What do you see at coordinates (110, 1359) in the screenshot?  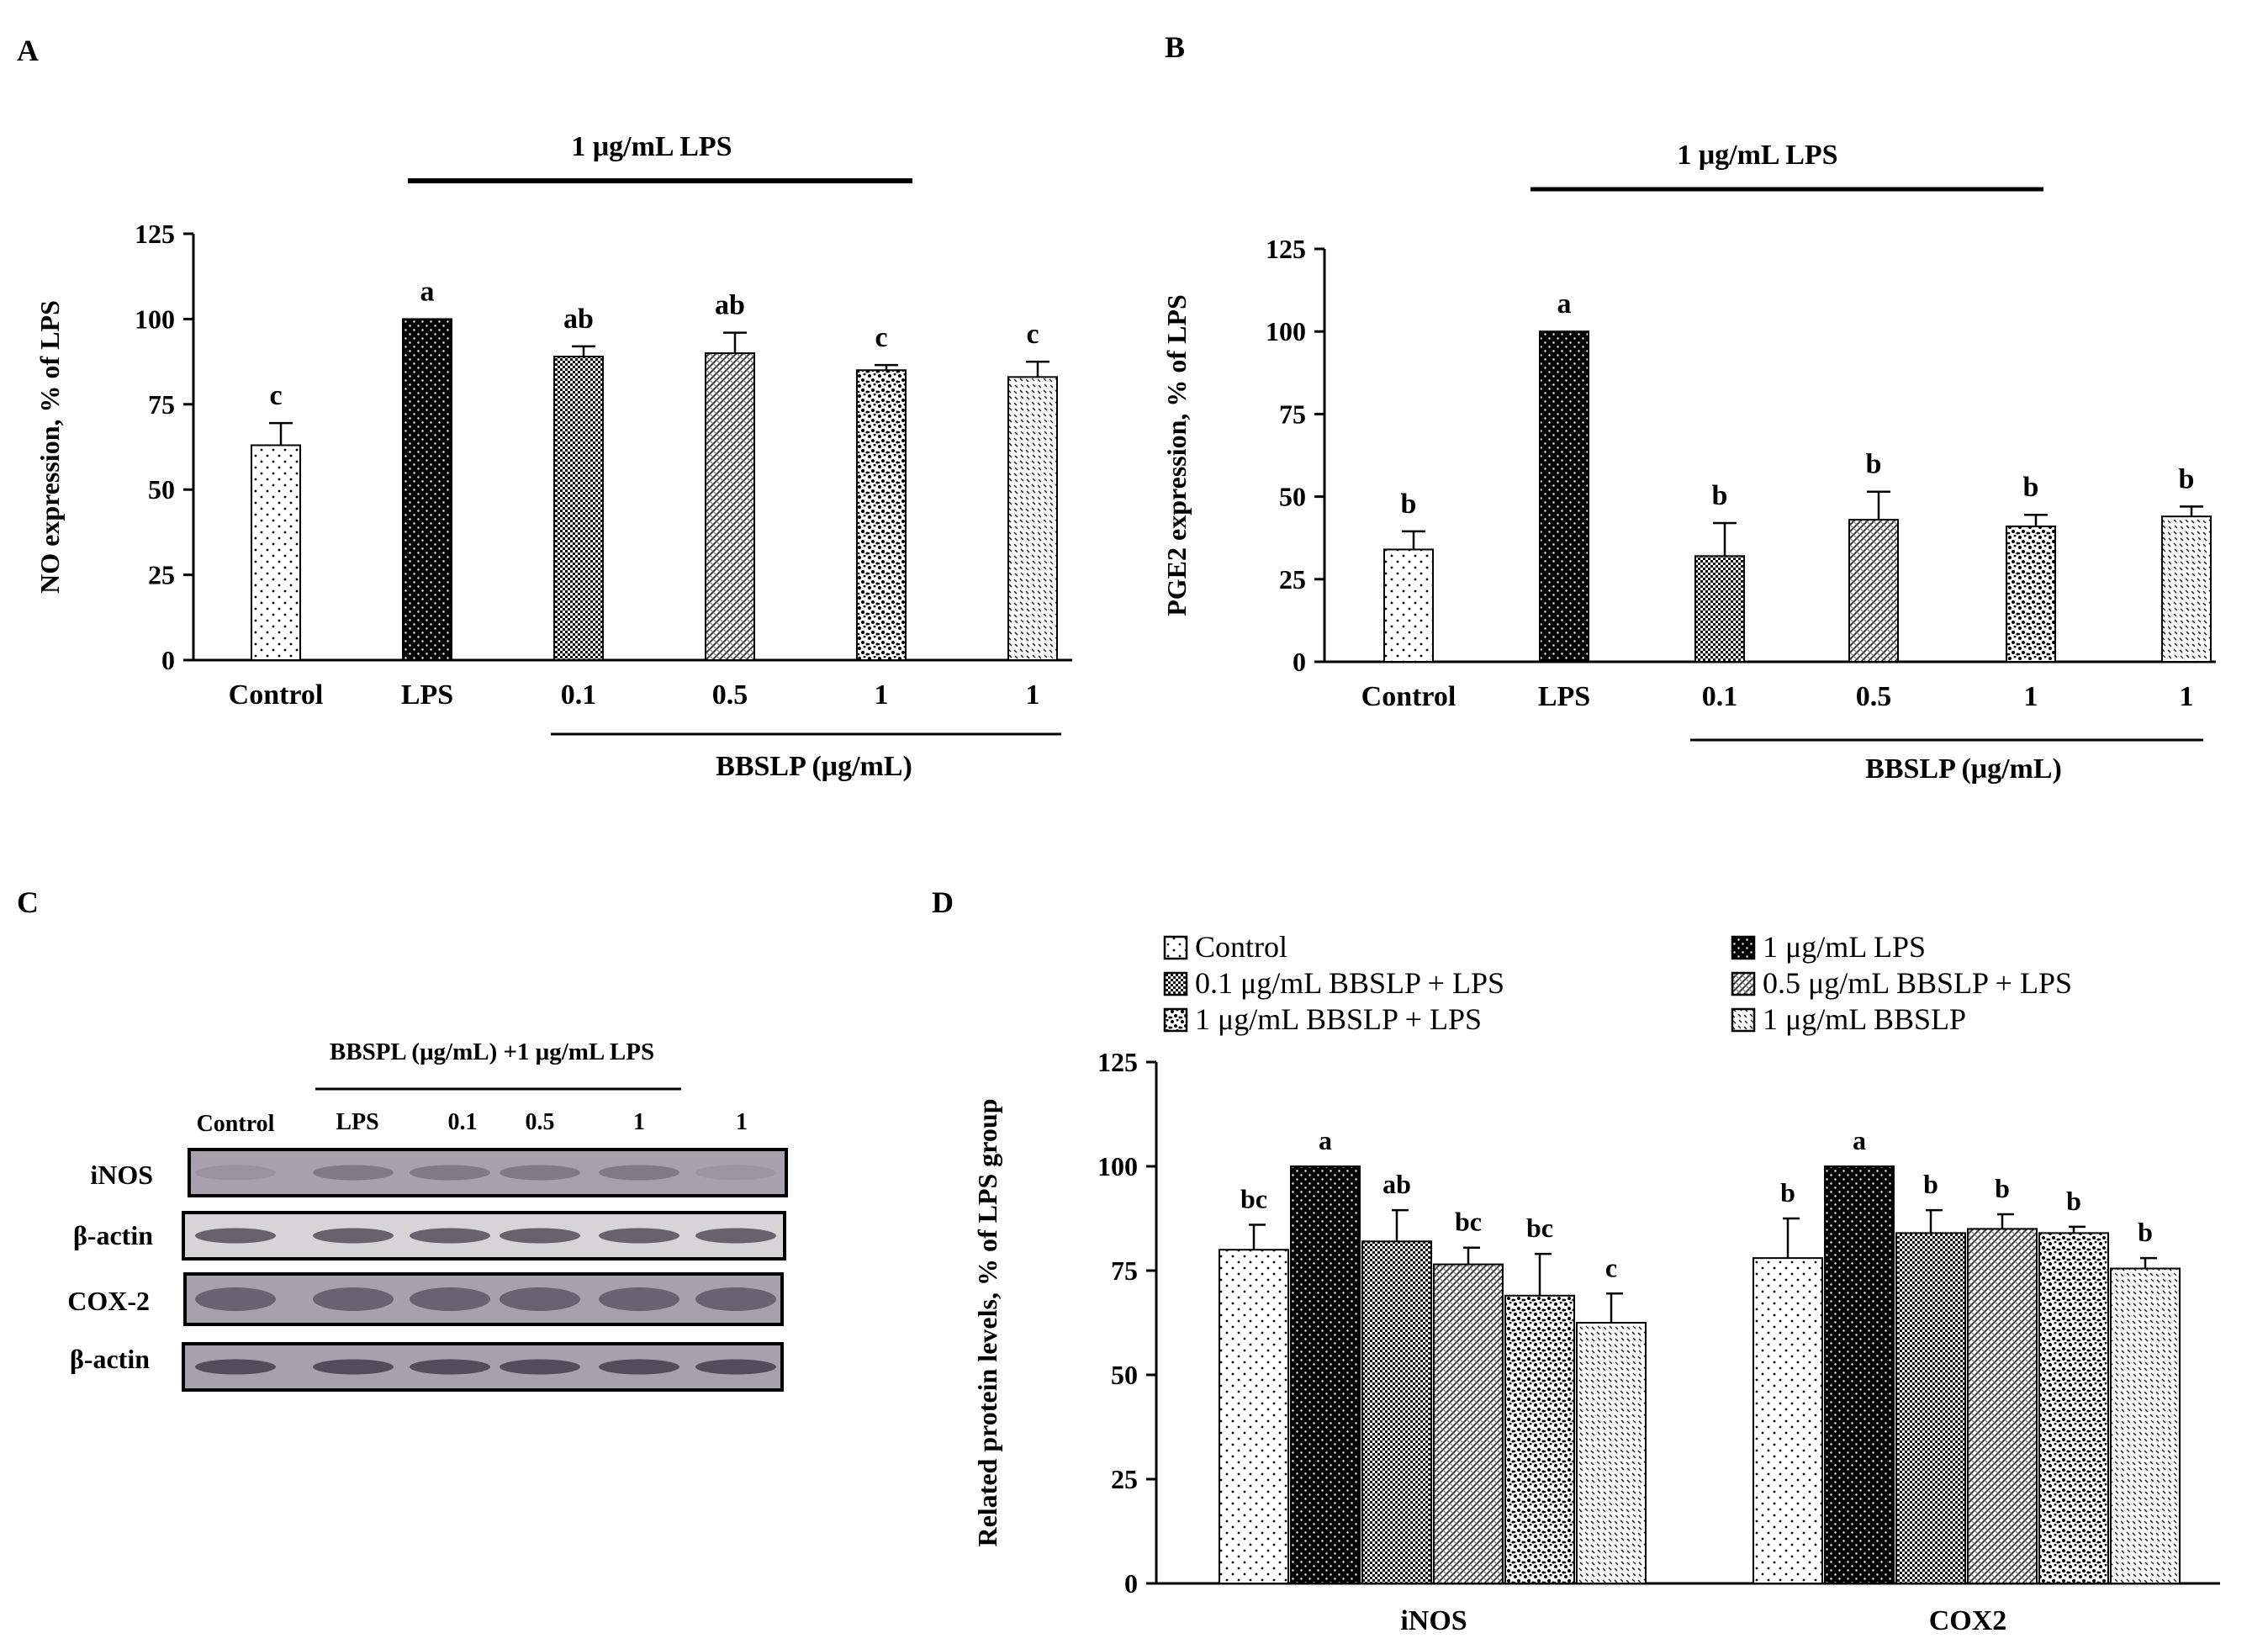 I see `blot-row-label-actin-2: β-actin` at bounding box center [110, 1359].